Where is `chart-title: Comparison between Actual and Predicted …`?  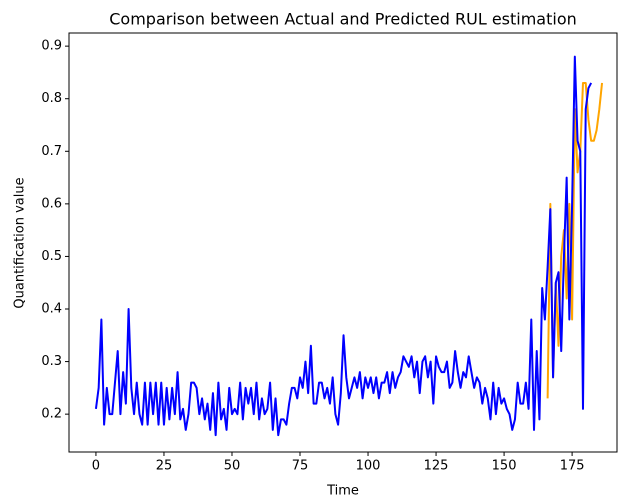 chart-title: Comparison between Actual and Predicted … is located at coordinates (343, 19).